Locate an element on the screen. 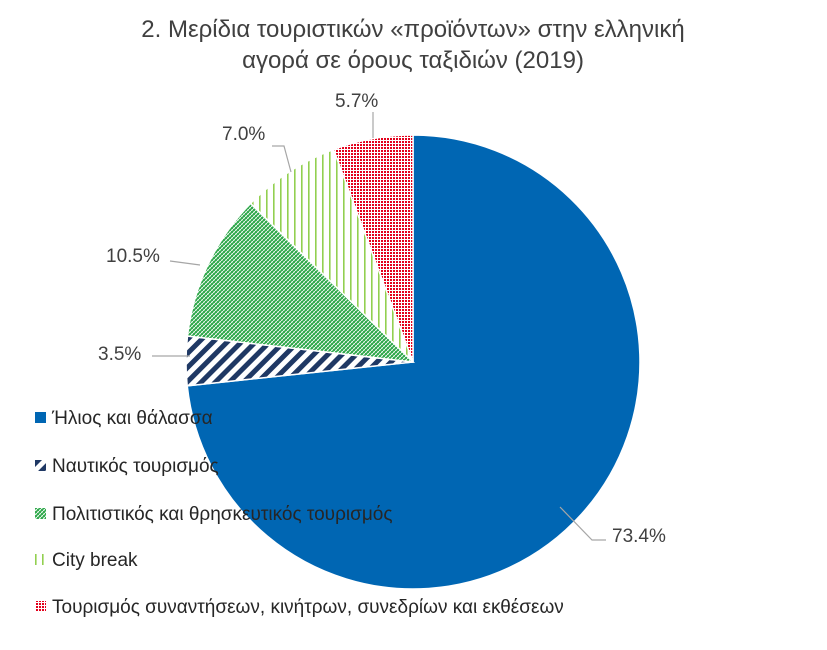 The width and height of the screenshot is (827, 650). legend-item-sun-and-sea: Ήλιος και θάλασσα is located at coordinates (124, 418).